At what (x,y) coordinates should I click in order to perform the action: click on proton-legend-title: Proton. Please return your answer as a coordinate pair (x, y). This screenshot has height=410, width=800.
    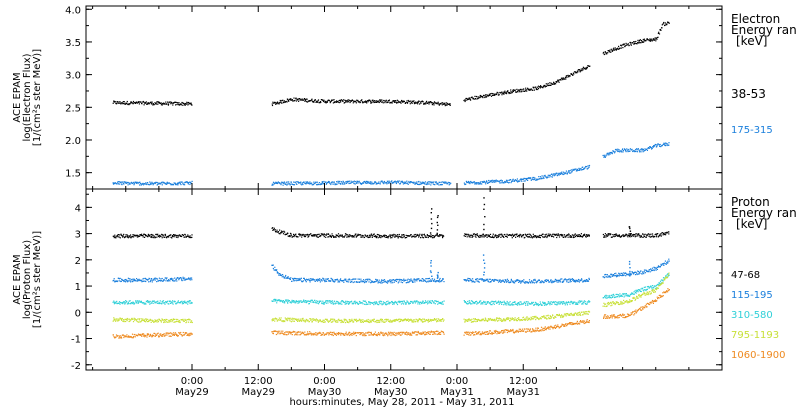
    Looking at the image, I should click on (750, 202).